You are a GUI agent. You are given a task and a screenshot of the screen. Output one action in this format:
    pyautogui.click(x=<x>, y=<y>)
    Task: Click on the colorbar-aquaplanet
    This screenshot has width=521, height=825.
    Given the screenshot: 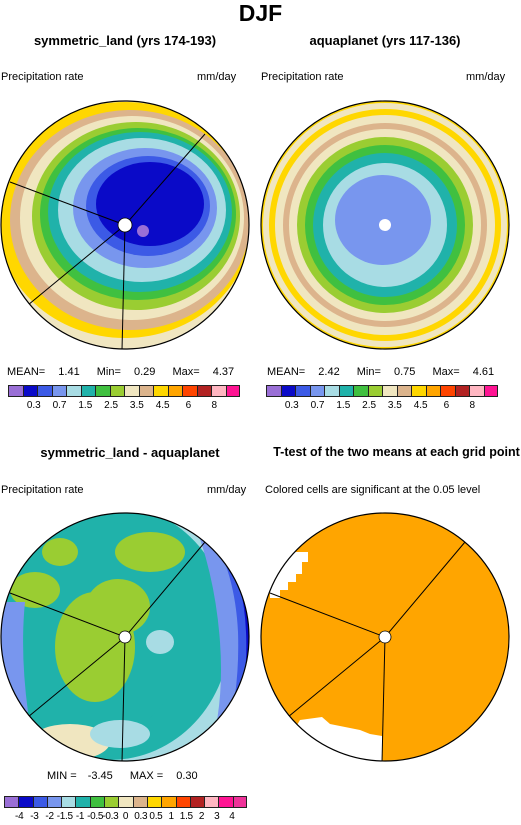 What is the action you would take?
    pyautogui.click(x=382, y=391)
    